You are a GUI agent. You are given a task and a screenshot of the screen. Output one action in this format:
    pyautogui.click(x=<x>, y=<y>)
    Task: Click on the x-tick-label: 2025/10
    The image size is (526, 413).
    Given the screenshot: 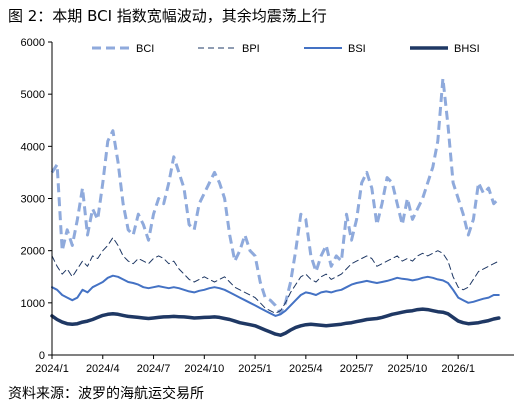 What is the action you would take?
    pyautogui.click(x=408, y=369)
    